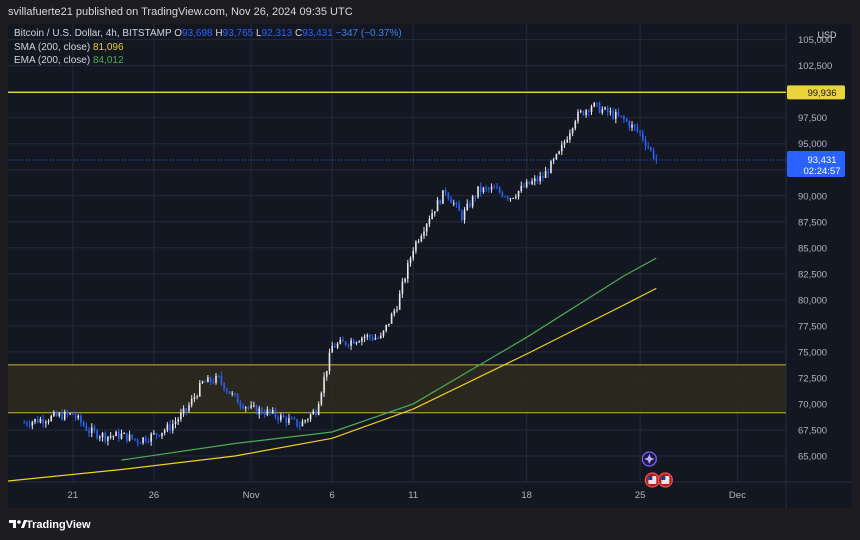 Image resolution: width=860 pixels, height=540 pixels. Describe the element at coordinates (69, 47) in the screenshot. I see `sma-legend: SMA (200, close) 81,096` at that location.